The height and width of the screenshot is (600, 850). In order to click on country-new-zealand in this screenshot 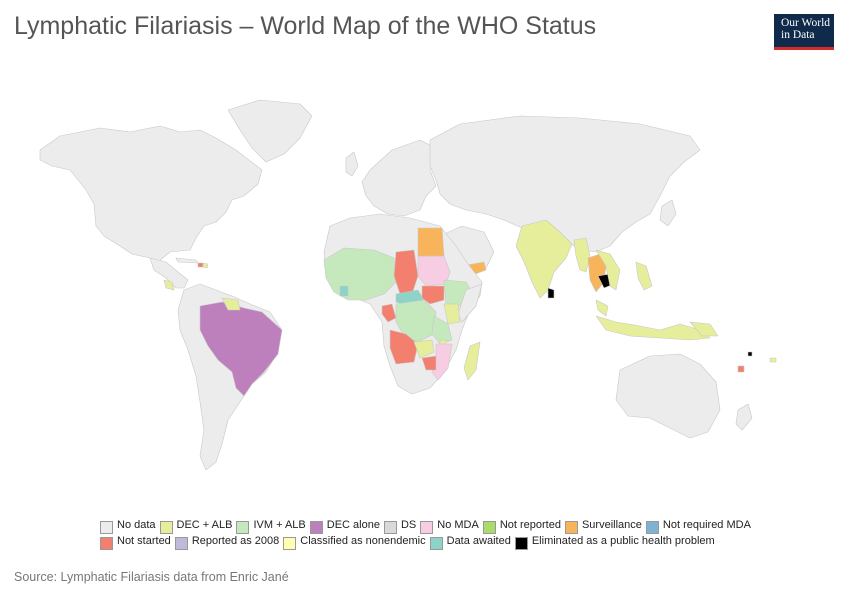, I will do `click(744, 417)`.